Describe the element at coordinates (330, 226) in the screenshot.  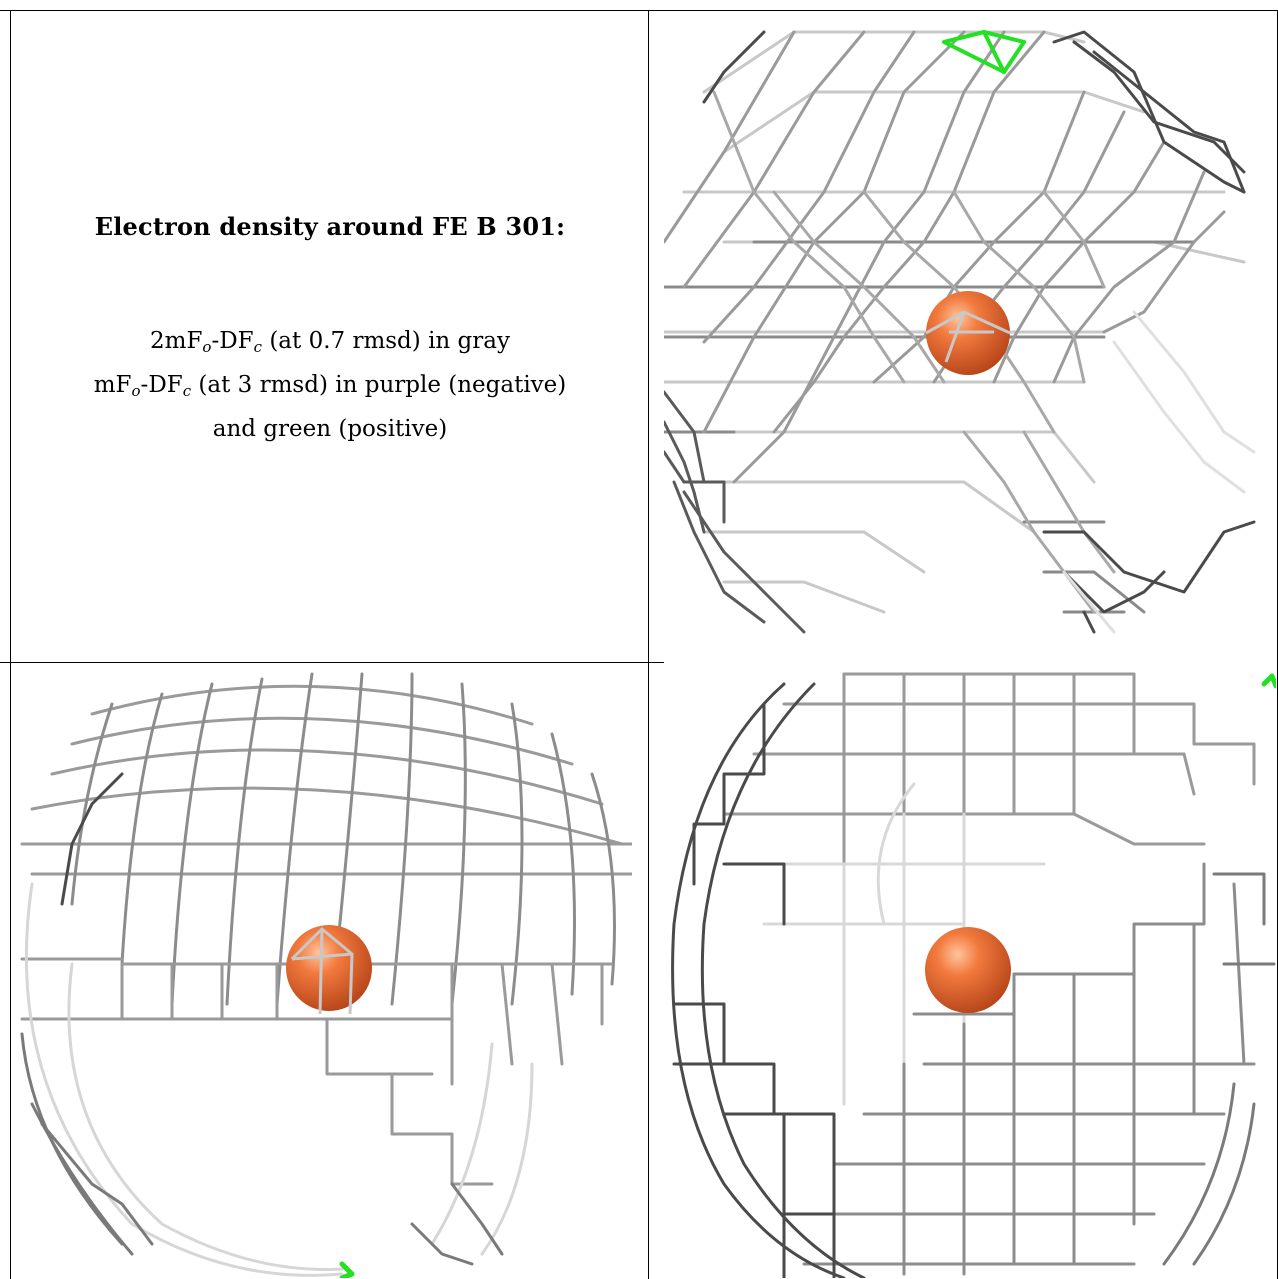
I see `caption-title: Electron density around FE B 301:` at that location.